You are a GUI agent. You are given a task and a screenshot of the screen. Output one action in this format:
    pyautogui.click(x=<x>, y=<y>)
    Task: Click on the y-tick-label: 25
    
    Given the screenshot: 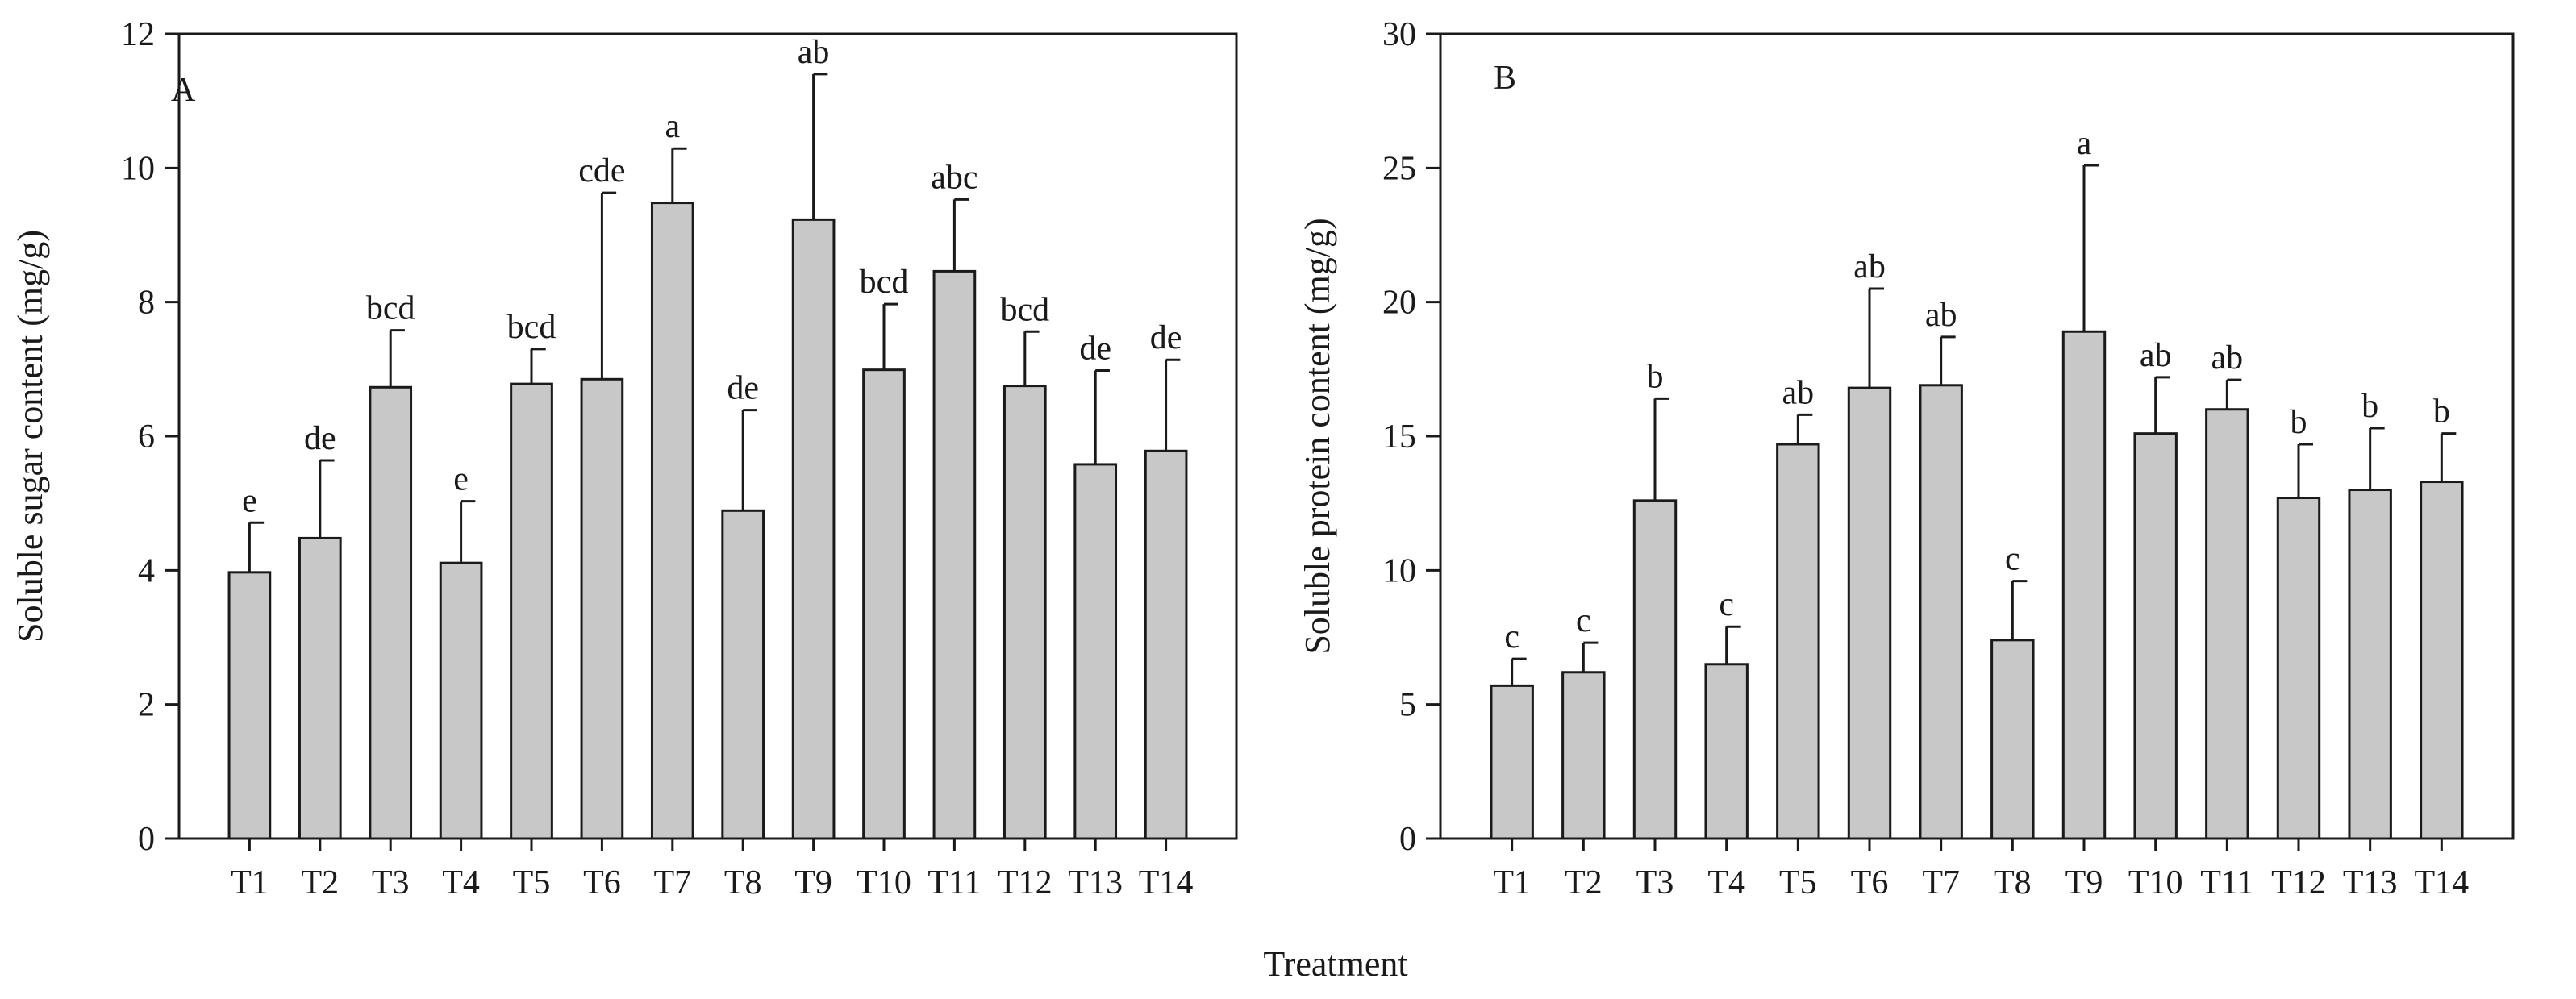 What is the action you would take?
    pyautogui.click(x=1399, y=168)
    